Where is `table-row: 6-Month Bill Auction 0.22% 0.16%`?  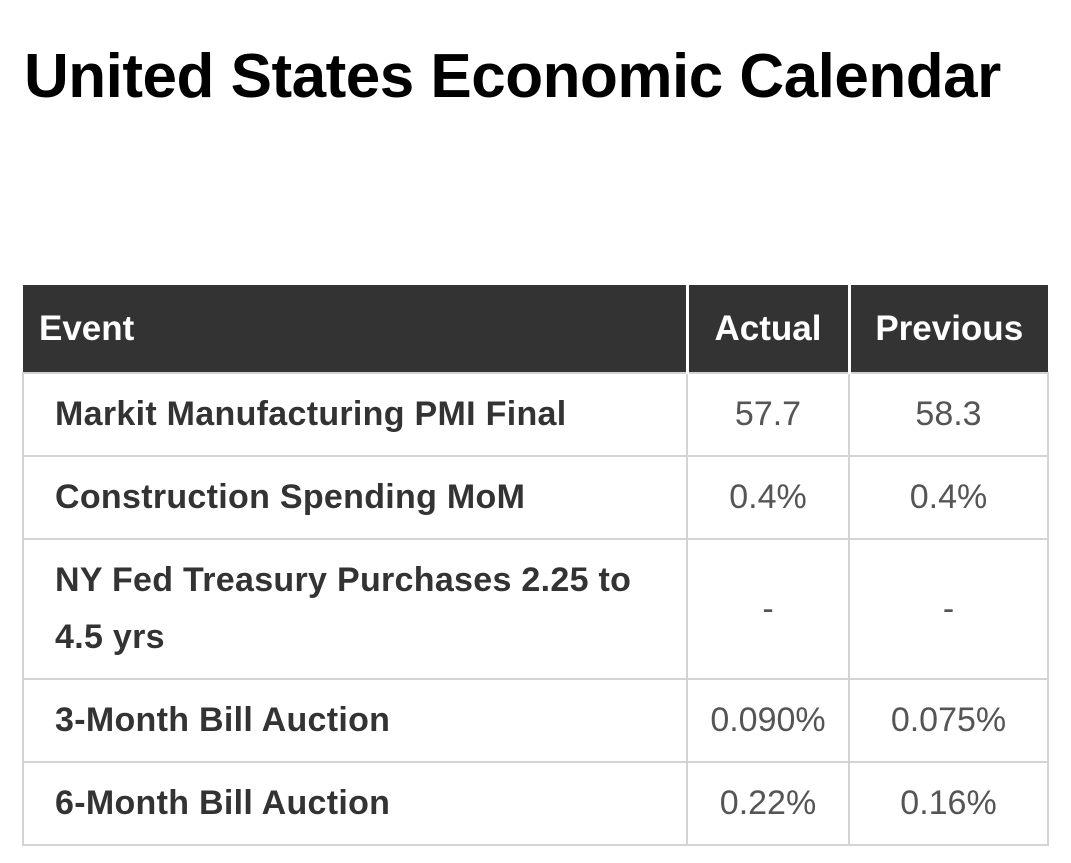
table-row: 6-Month Bill Auction 0.22% 0.16% is located at coordinates (535, 803).